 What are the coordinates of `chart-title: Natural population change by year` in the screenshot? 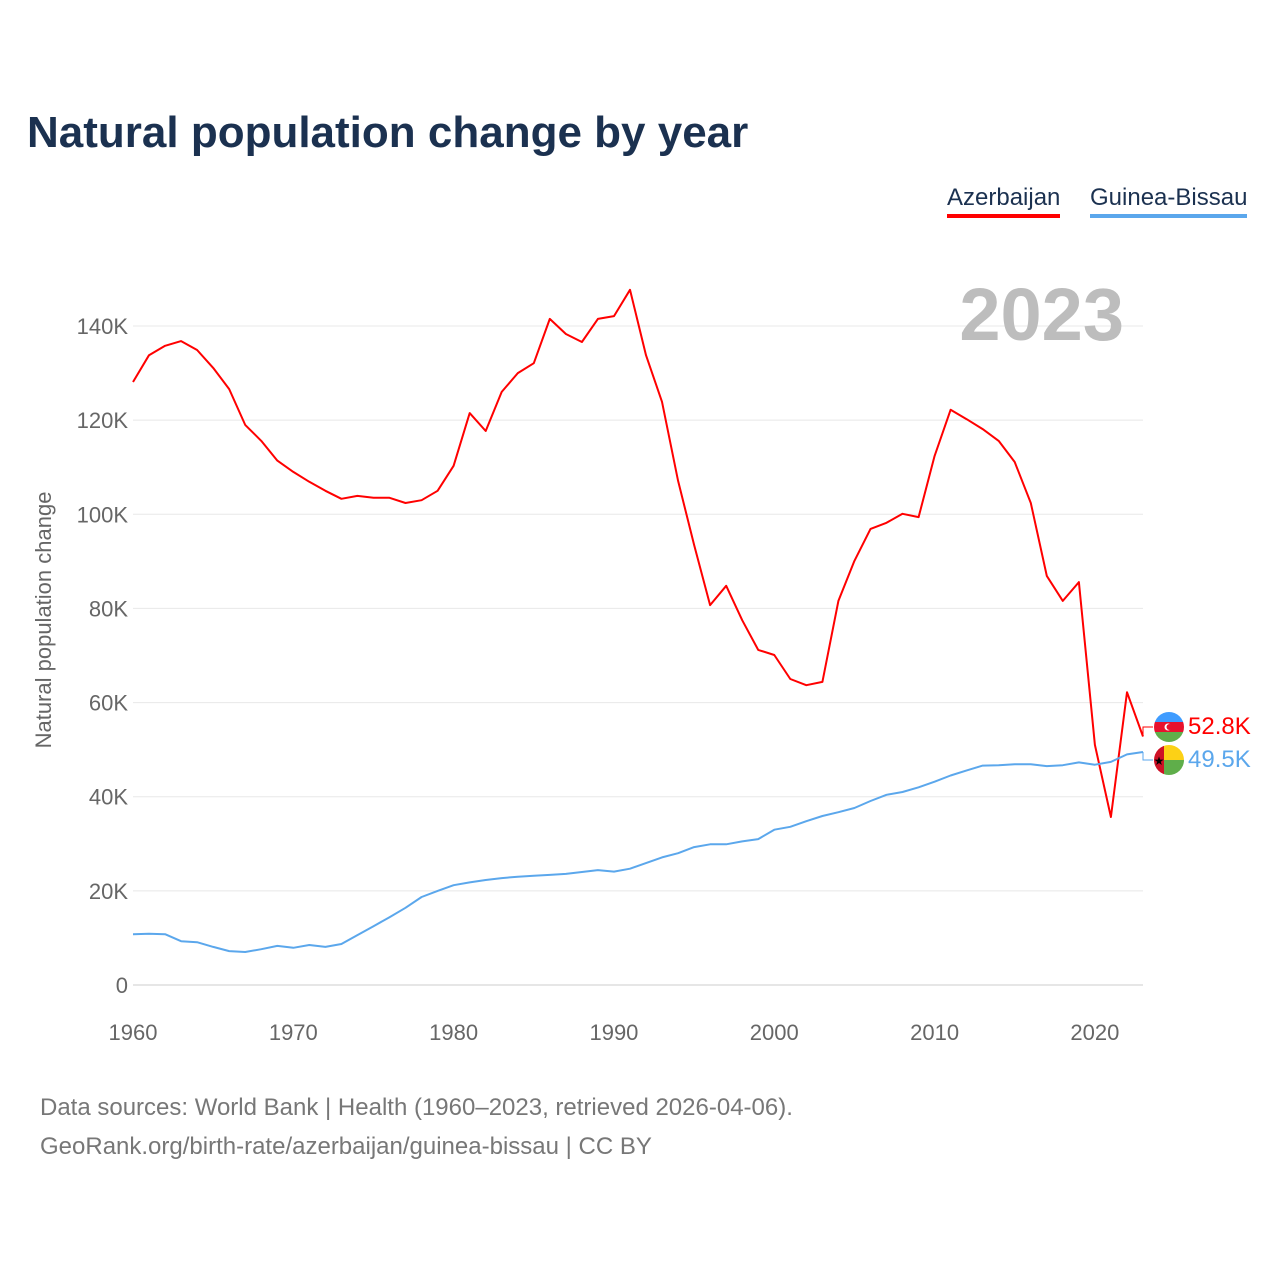 It's located at (388, 132).